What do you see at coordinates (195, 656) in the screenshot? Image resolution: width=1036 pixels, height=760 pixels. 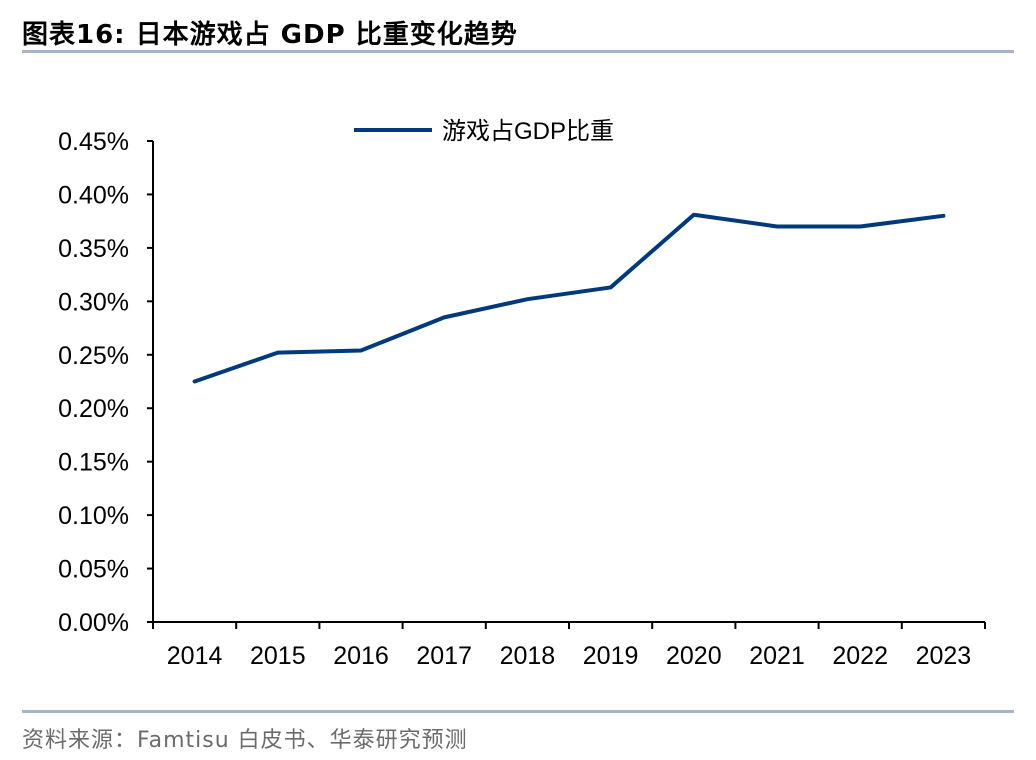 I see `x-tick-label: 2014` at bounding box center [195, 656].